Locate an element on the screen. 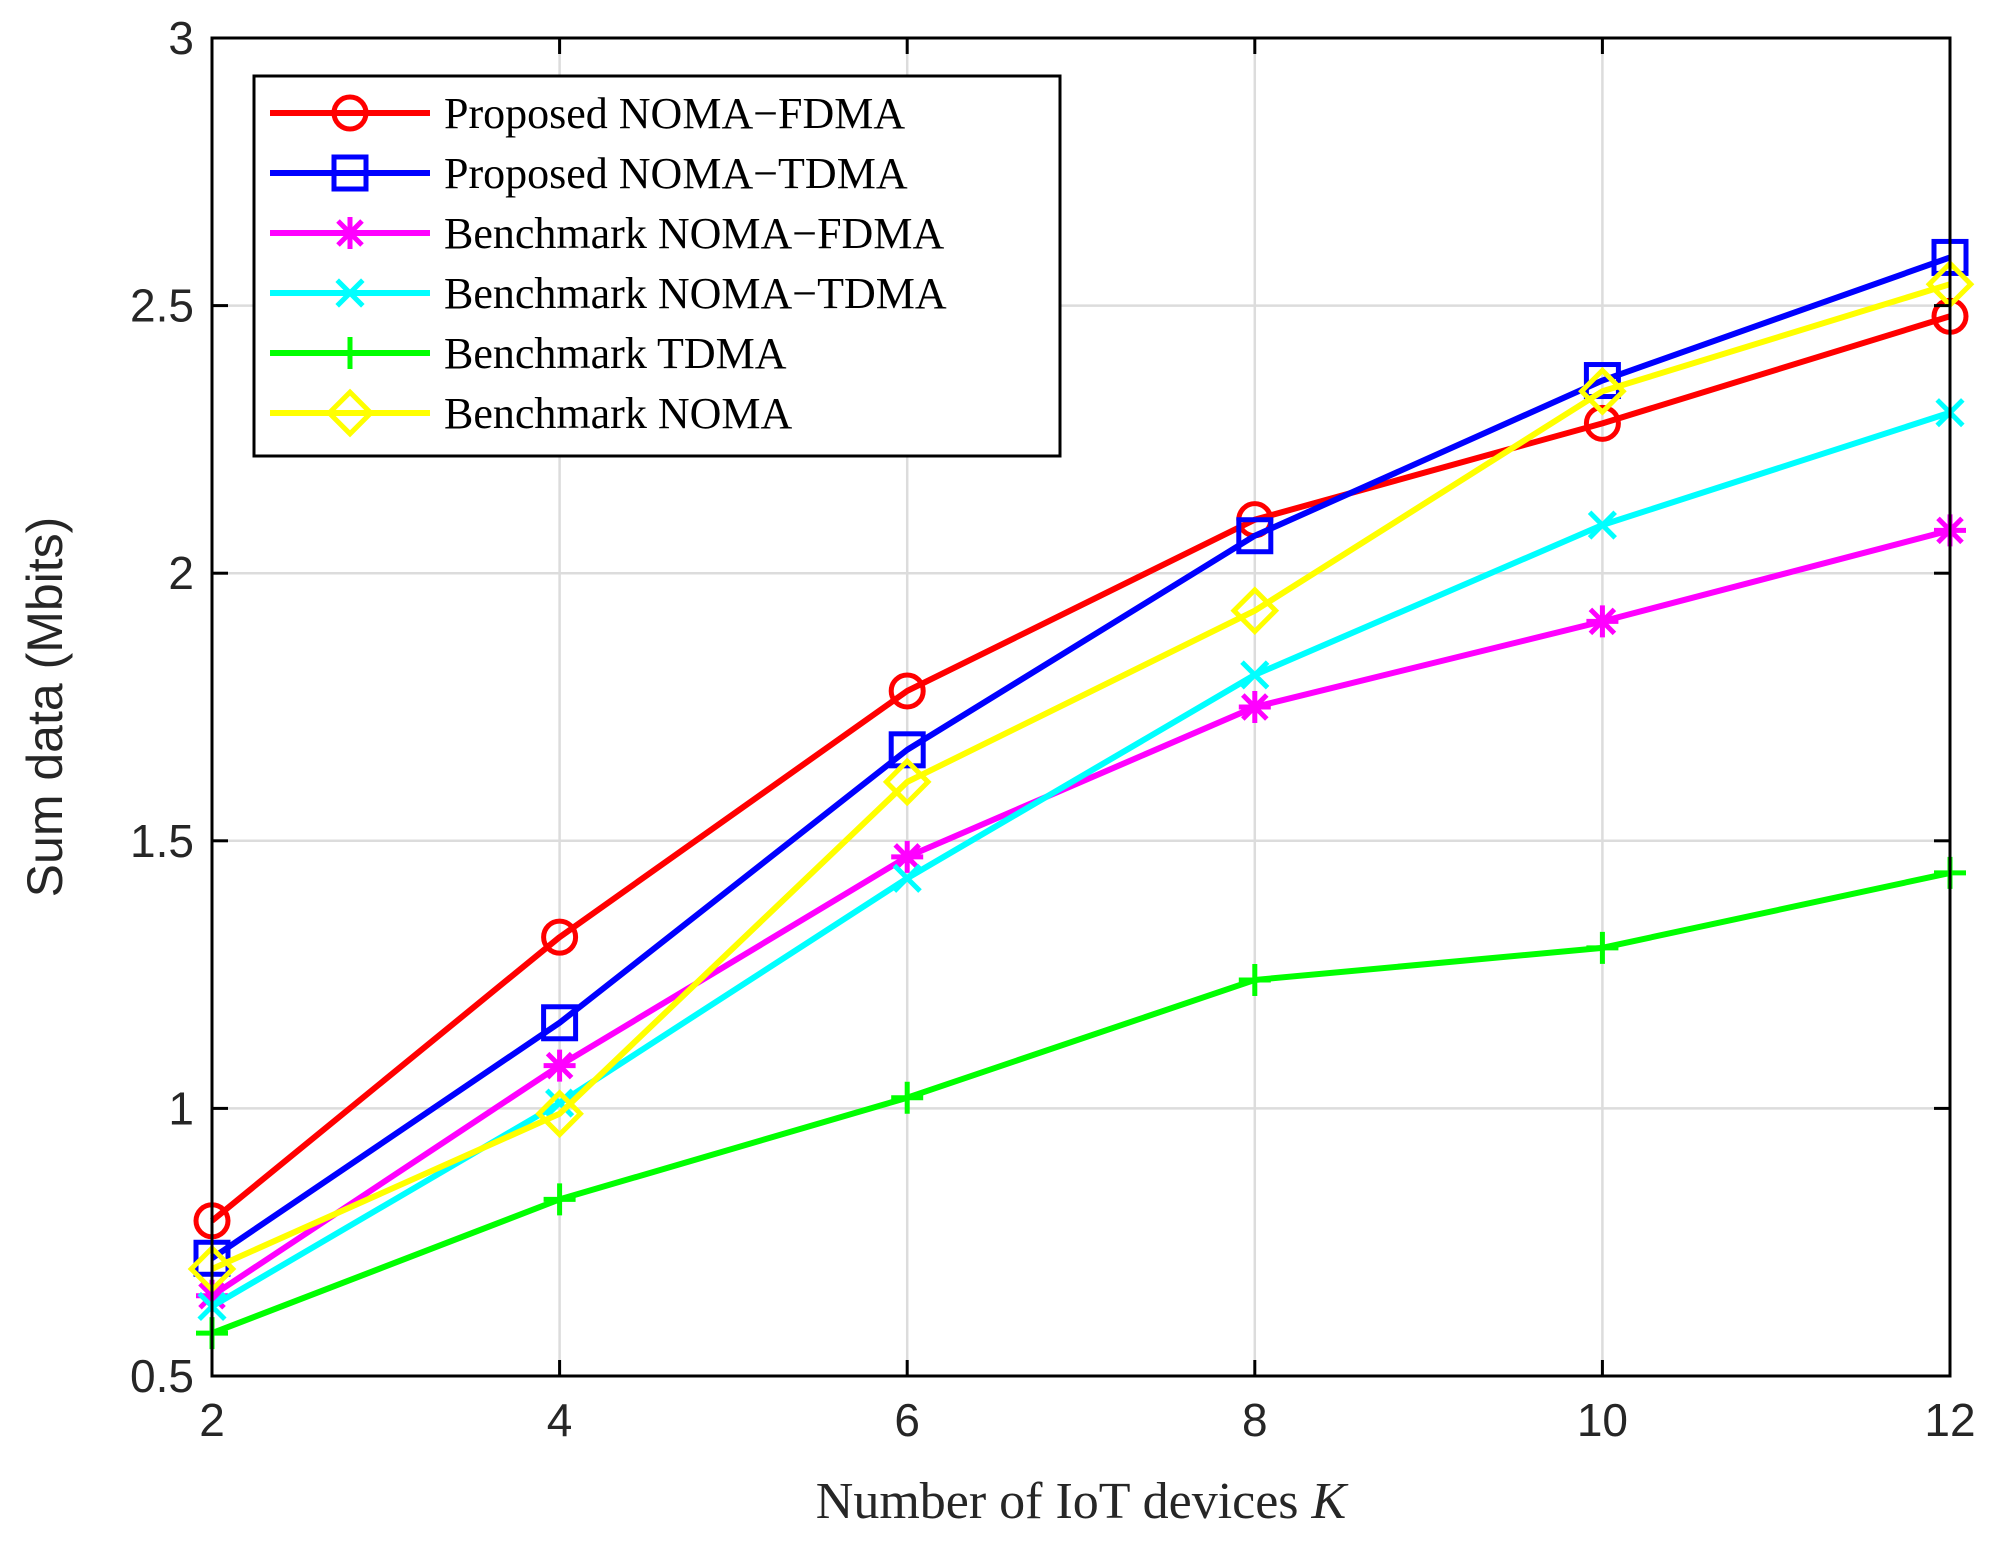 This screenshot has width=2004, height=1546. y-tick-label: 1 is located at coordinates (181, 1108).